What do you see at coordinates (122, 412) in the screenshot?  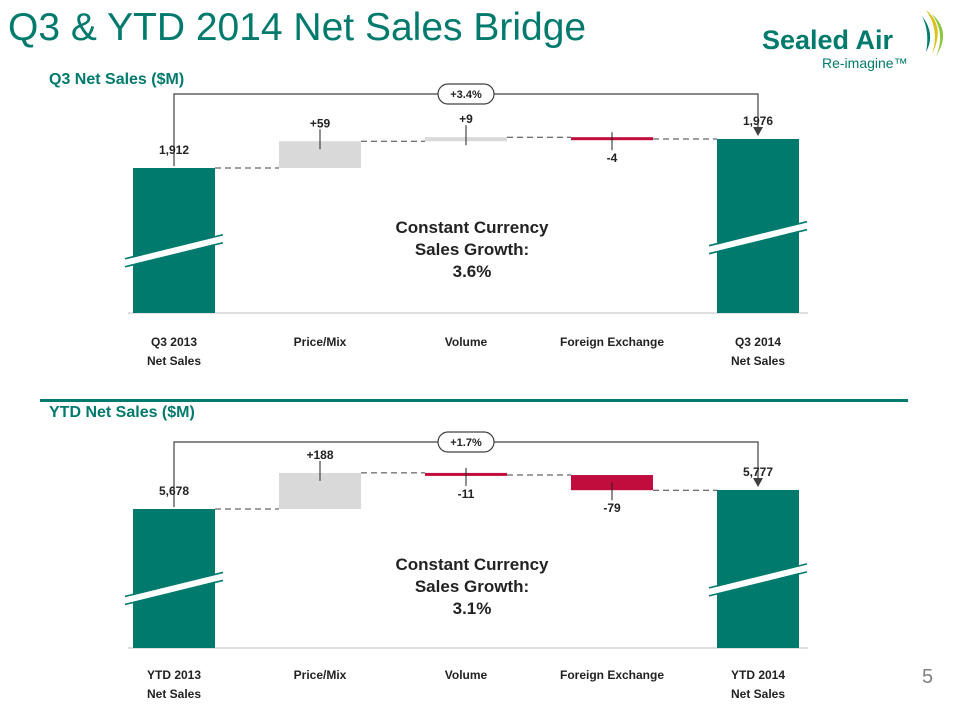 I see `ytd-section-label: YTD Net Sales ($M)` at bounding box center [122, 412].